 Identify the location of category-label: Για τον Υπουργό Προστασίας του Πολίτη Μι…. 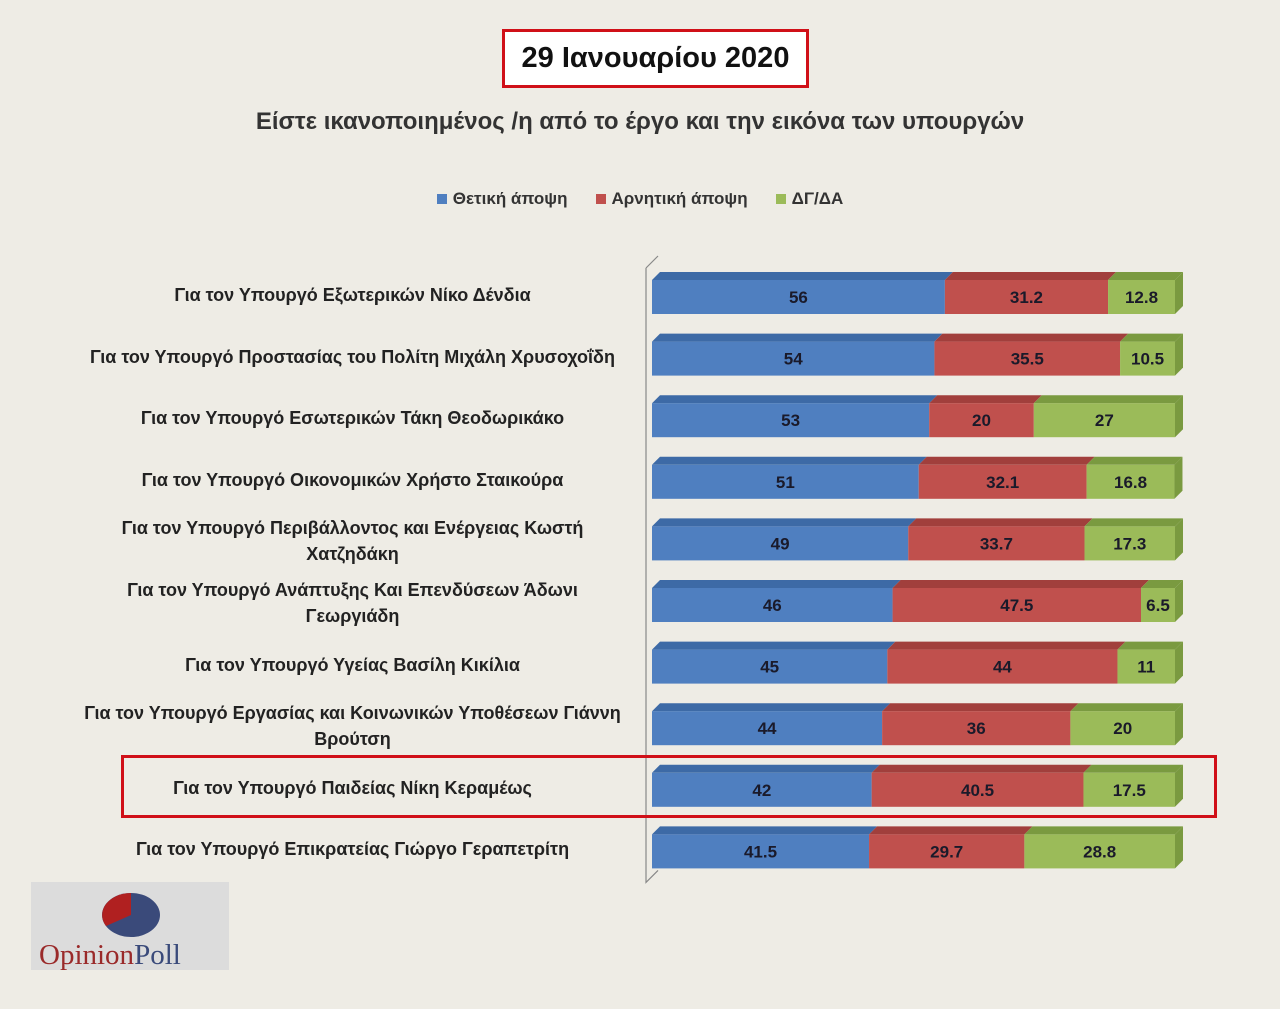
(352, 356).